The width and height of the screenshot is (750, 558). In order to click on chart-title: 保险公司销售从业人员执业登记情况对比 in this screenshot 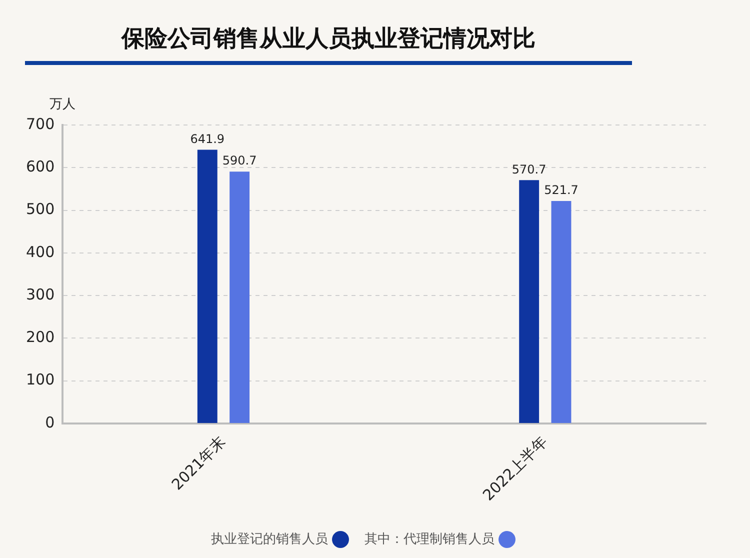, I will do `click(328, 39)`.